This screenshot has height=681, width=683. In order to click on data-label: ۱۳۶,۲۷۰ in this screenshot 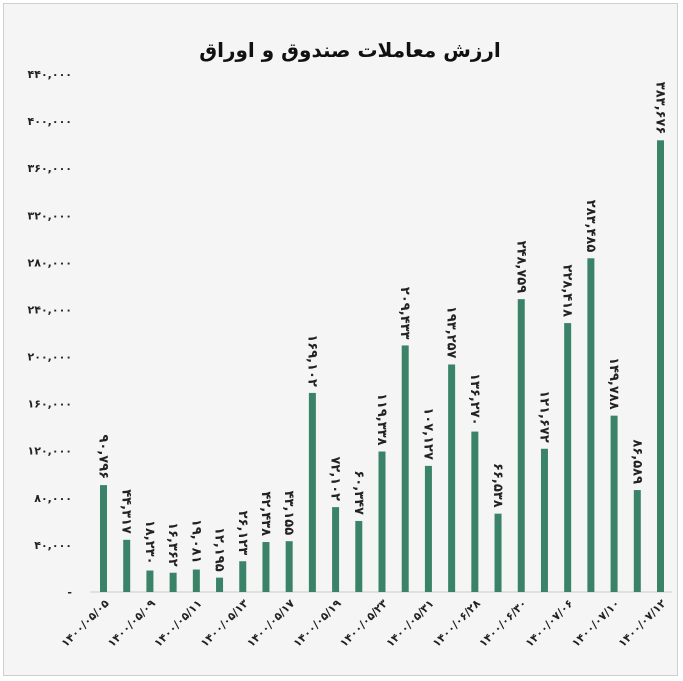, I will do `click(474, 399)`.